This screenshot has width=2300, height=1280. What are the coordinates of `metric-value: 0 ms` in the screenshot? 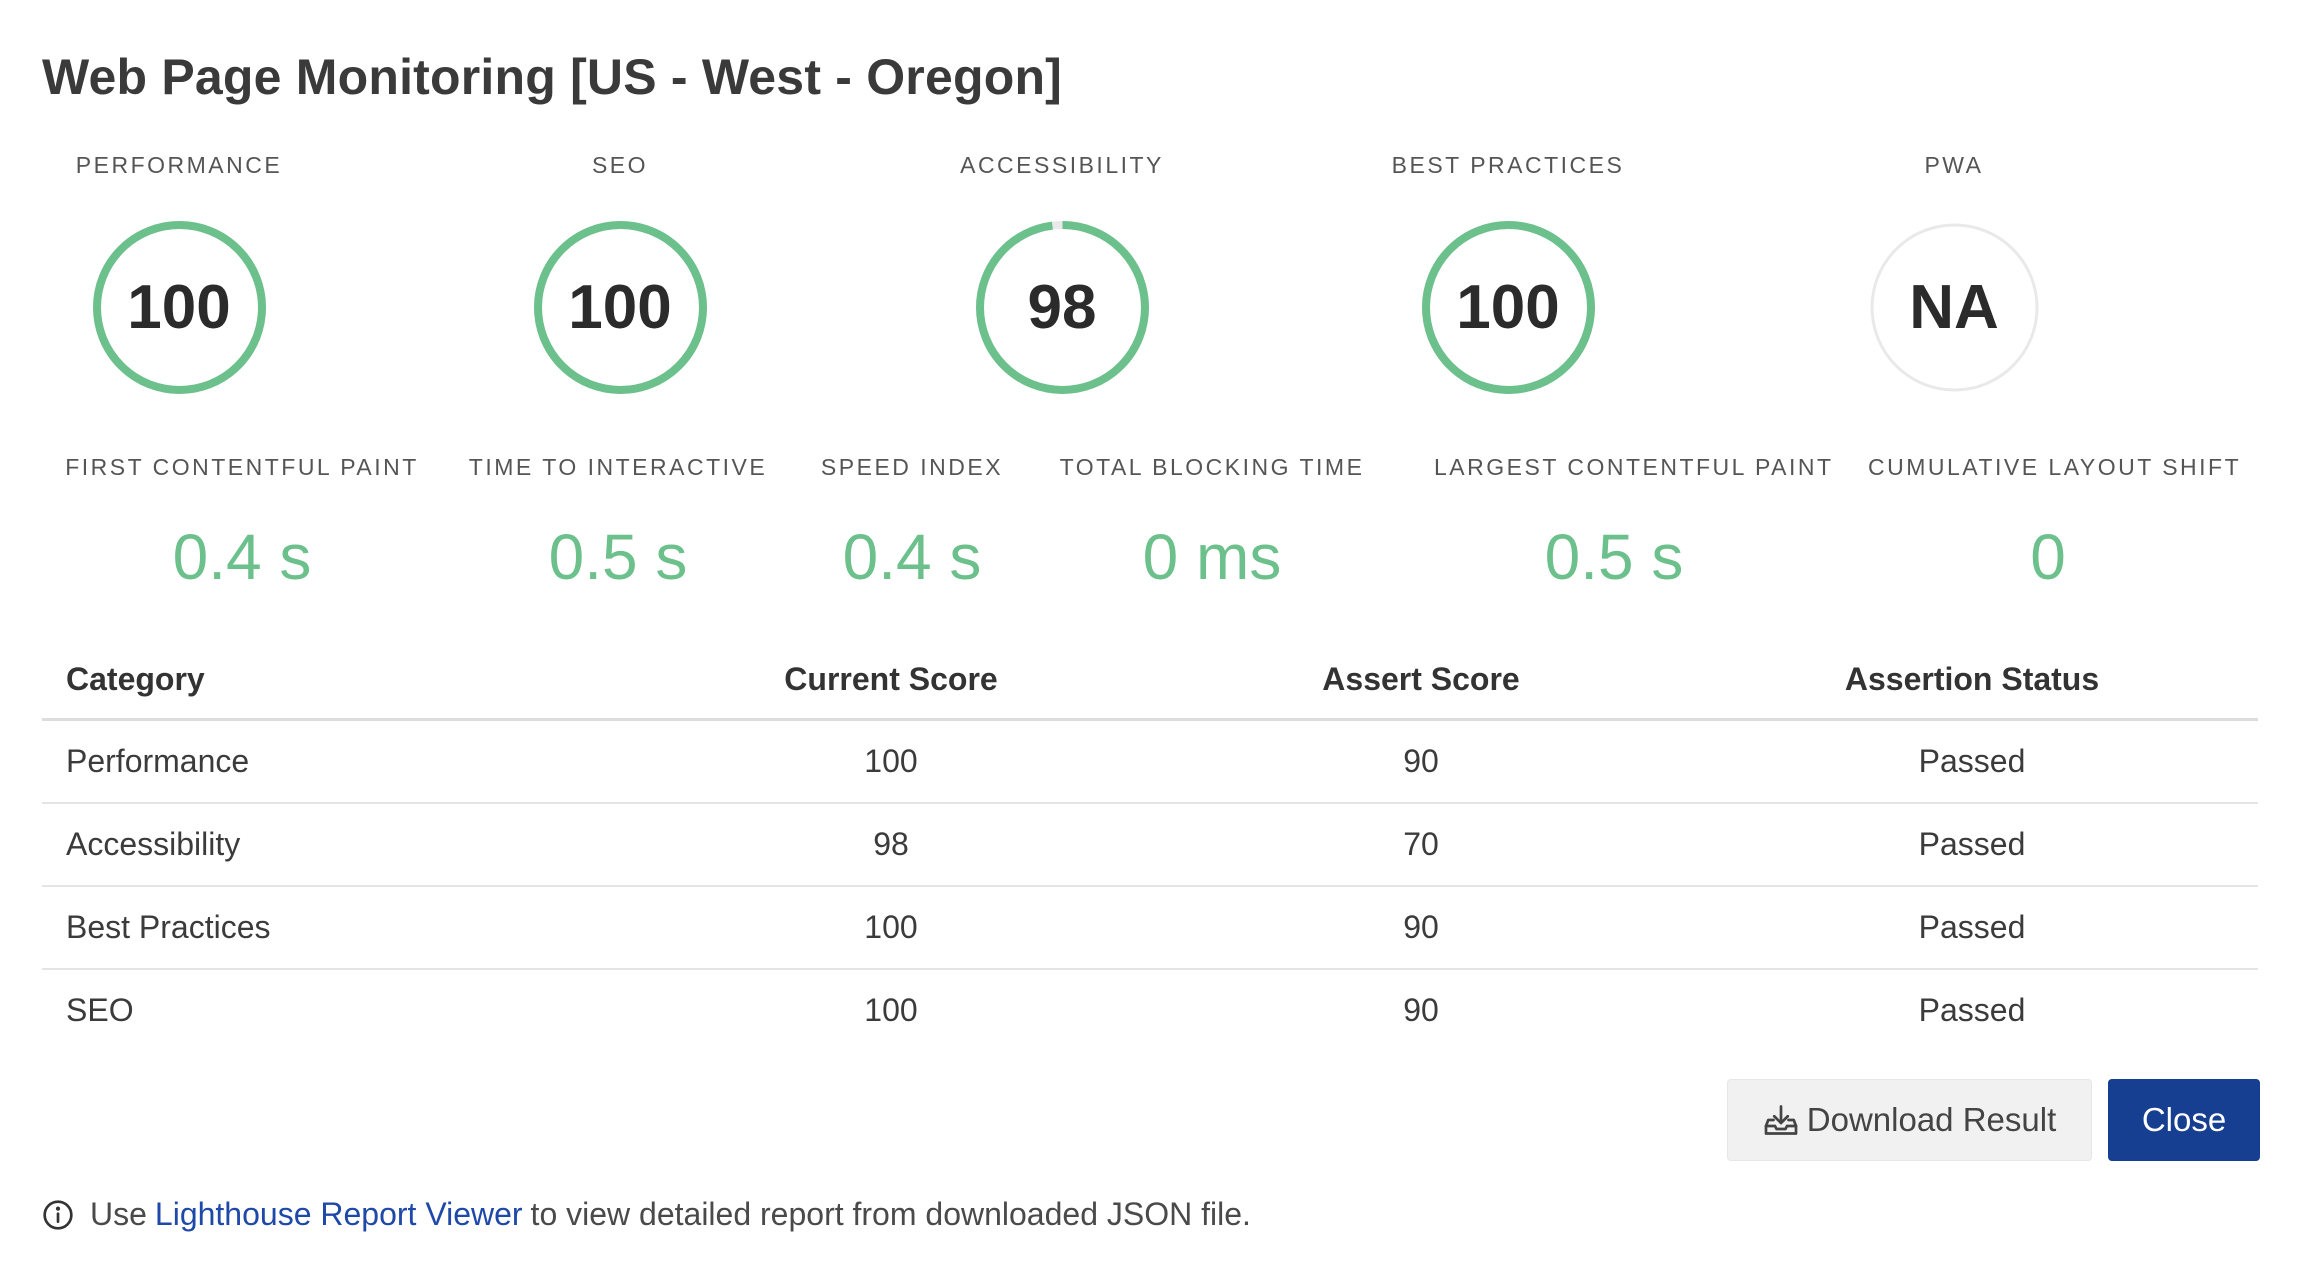 It's located at (1212, 557).